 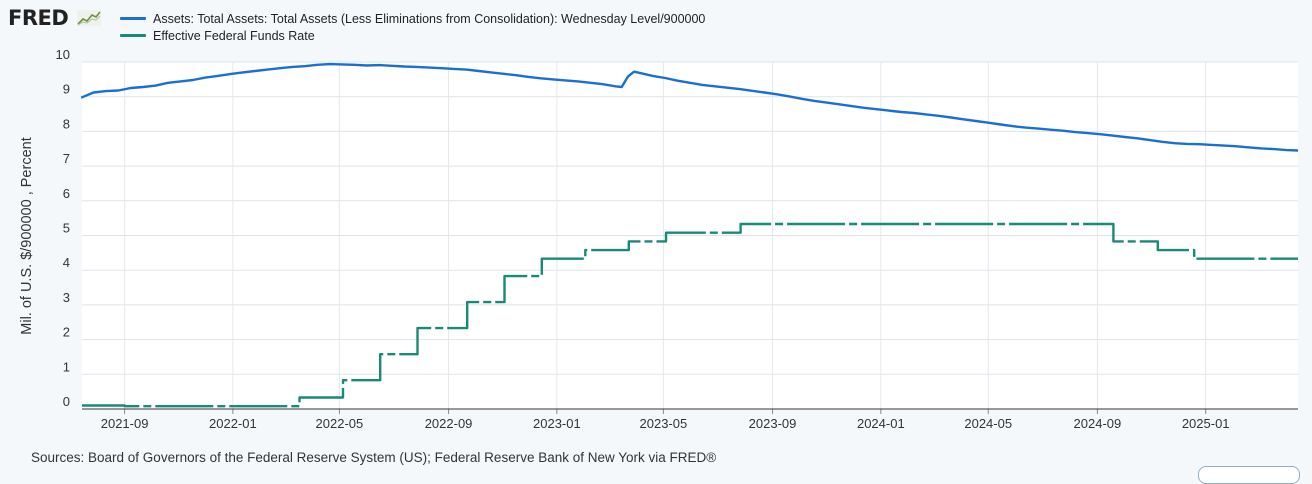 What do you see at coordinates (66, 332) in the screenshot?
I see `y-tick-label: 2` at bounding box center [66, 332].